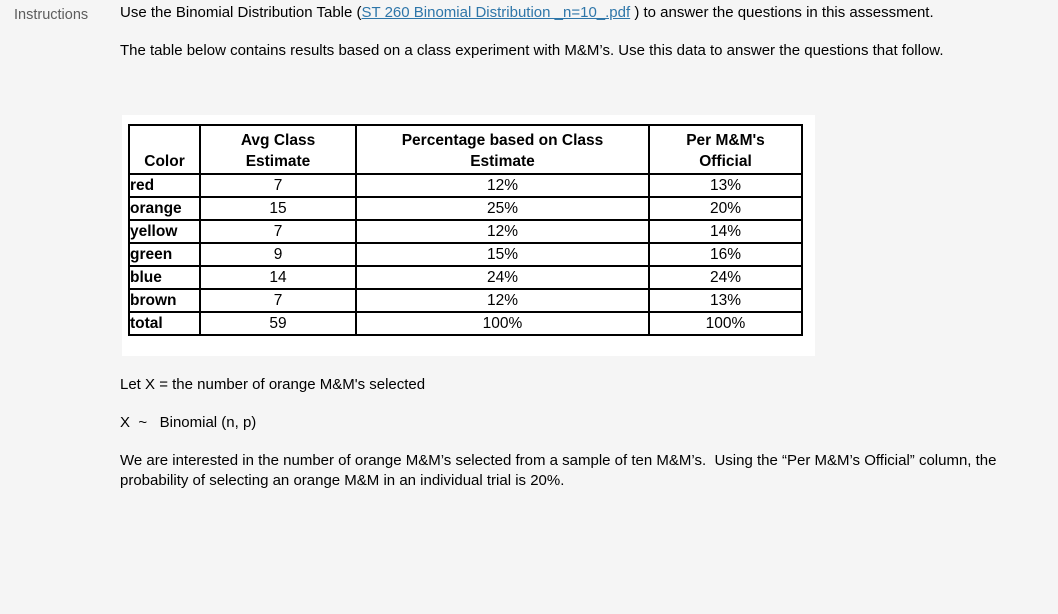 This screenshot has width=1058, height=614. I want to click on header-line: Color, so click(164, 161).